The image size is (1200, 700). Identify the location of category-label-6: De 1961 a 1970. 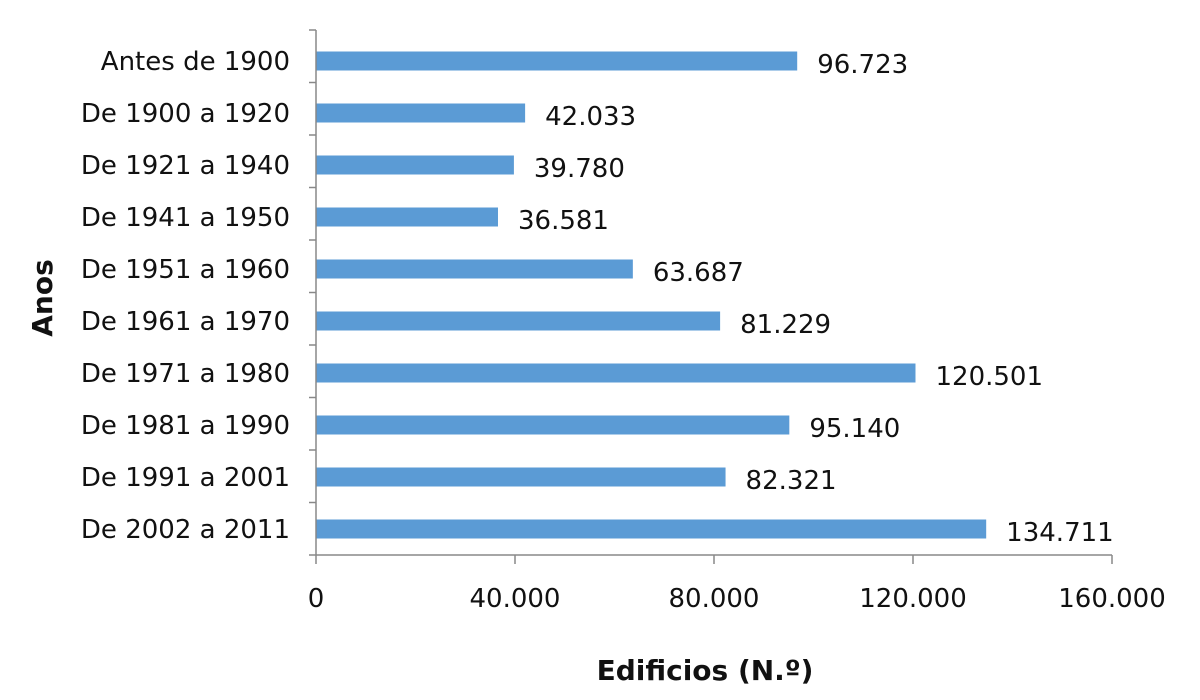
(185, 322).